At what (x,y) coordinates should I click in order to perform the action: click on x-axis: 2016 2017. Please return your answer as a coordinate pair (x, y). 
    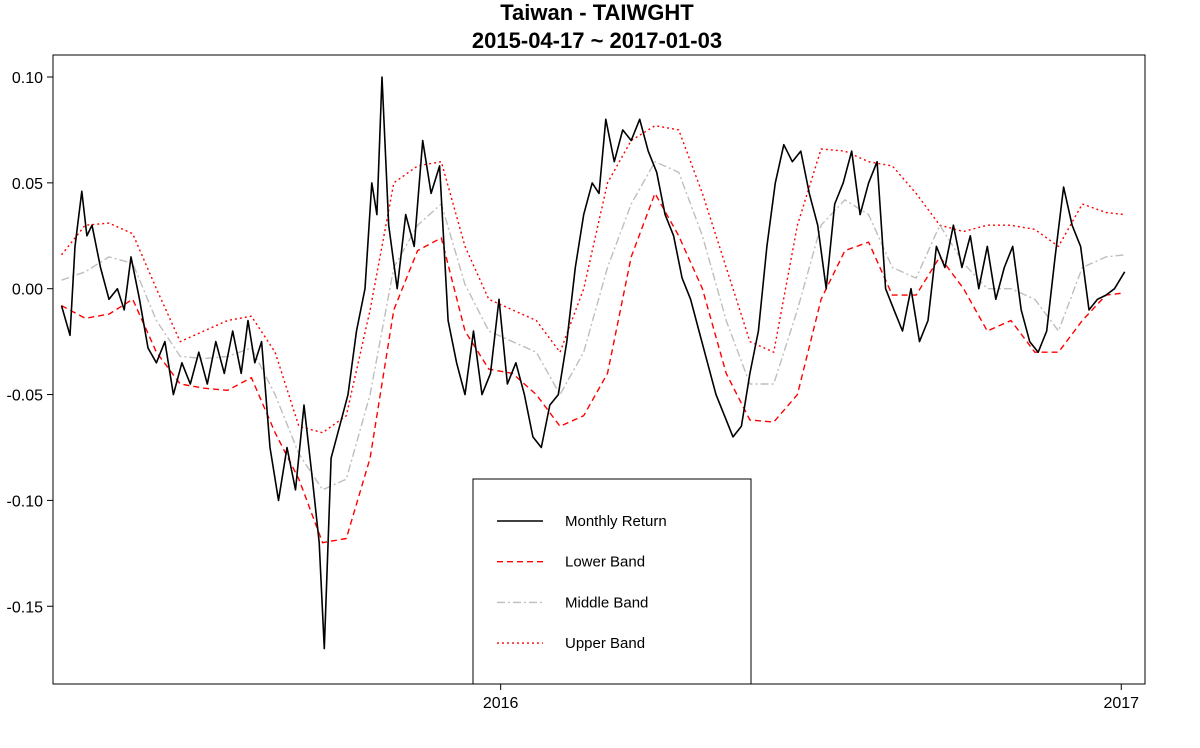
    Looking at the image, I should click on (811, 698).